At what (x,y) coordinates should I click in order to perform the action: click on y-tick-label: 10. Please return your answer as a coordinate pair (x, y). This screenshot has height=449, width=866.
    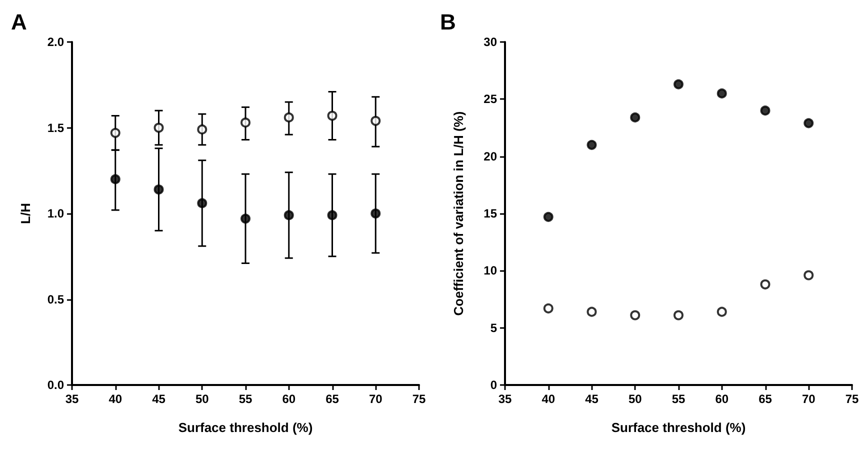
    Looking at the image, I should click on (491, 271).